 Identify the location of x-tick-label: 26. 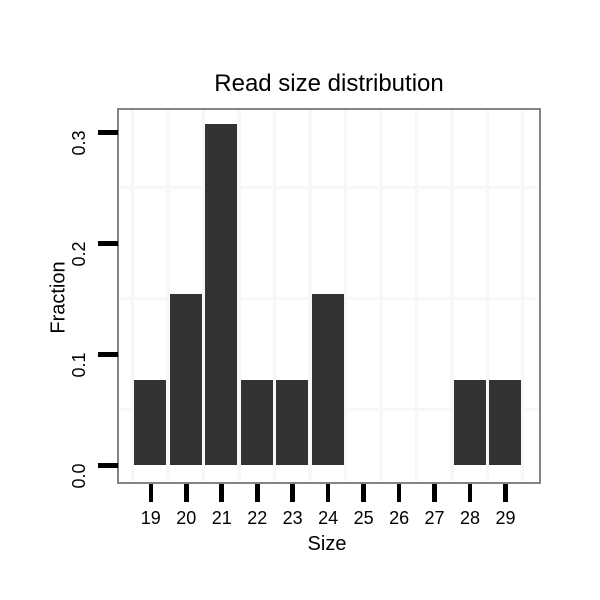
(399, 518).